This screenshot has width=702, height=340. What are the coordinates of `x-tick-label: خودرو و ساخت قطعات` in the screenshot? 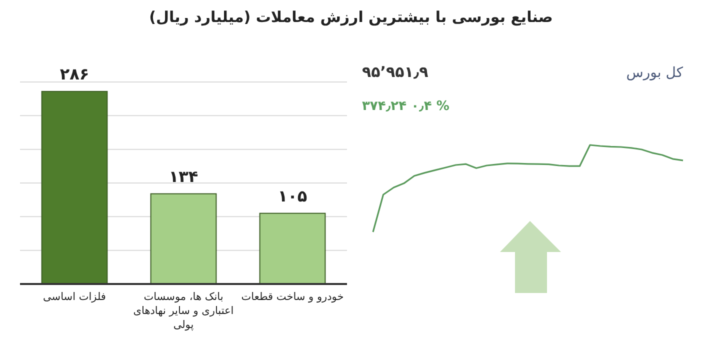 It's located at (292, 297).